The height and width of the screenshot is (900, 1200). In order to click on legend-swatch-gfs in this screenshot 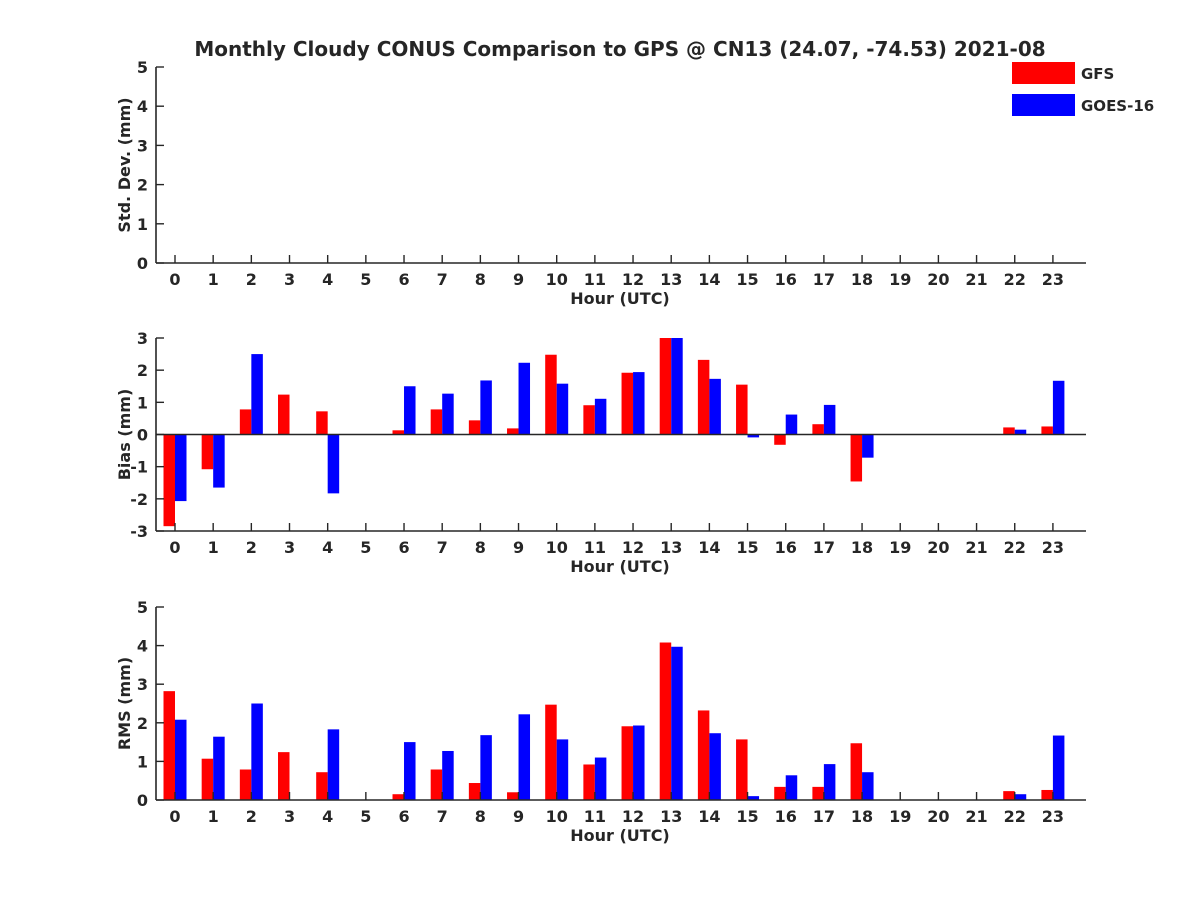, I will do `click(1043, 73)`.